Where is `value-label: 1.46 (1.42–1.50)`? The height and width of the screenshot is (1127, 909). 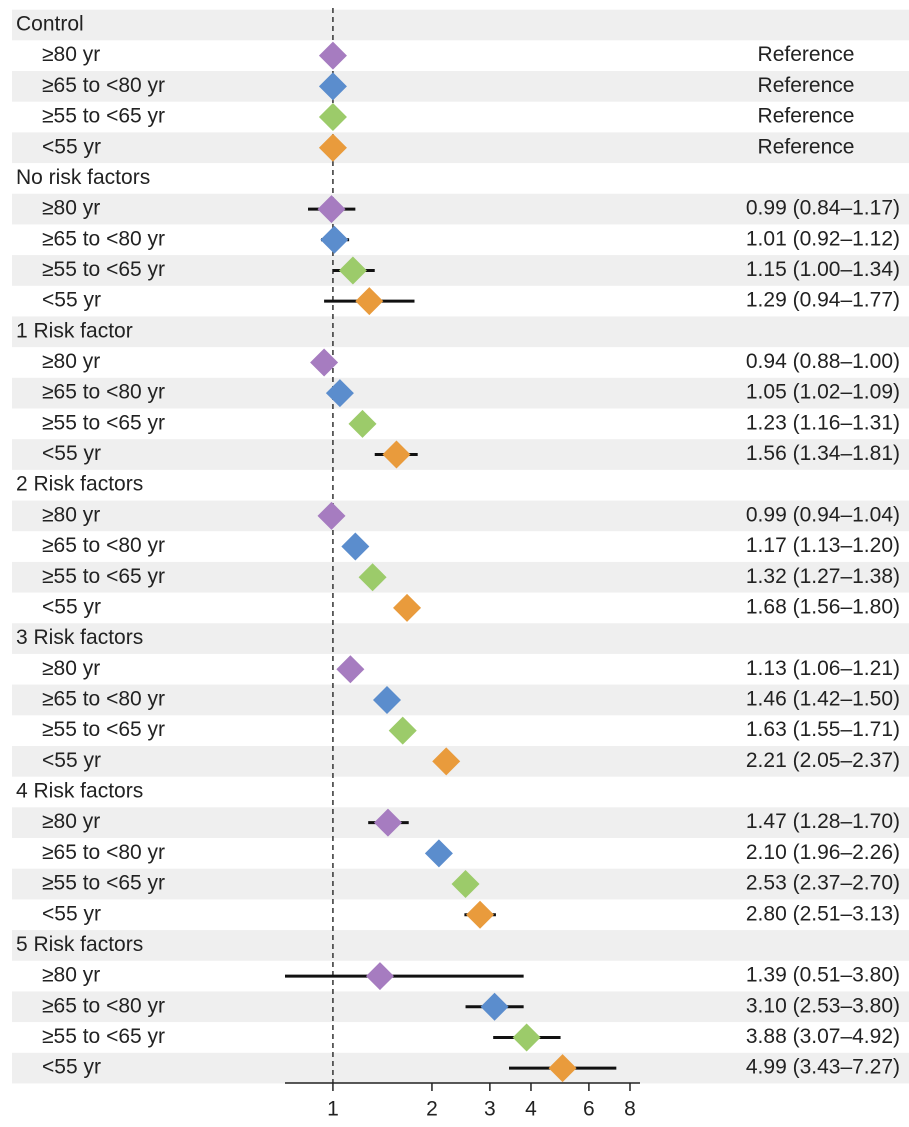
value-label: 1.46 (1.42–1.50) is located at coordinates (823, 699).